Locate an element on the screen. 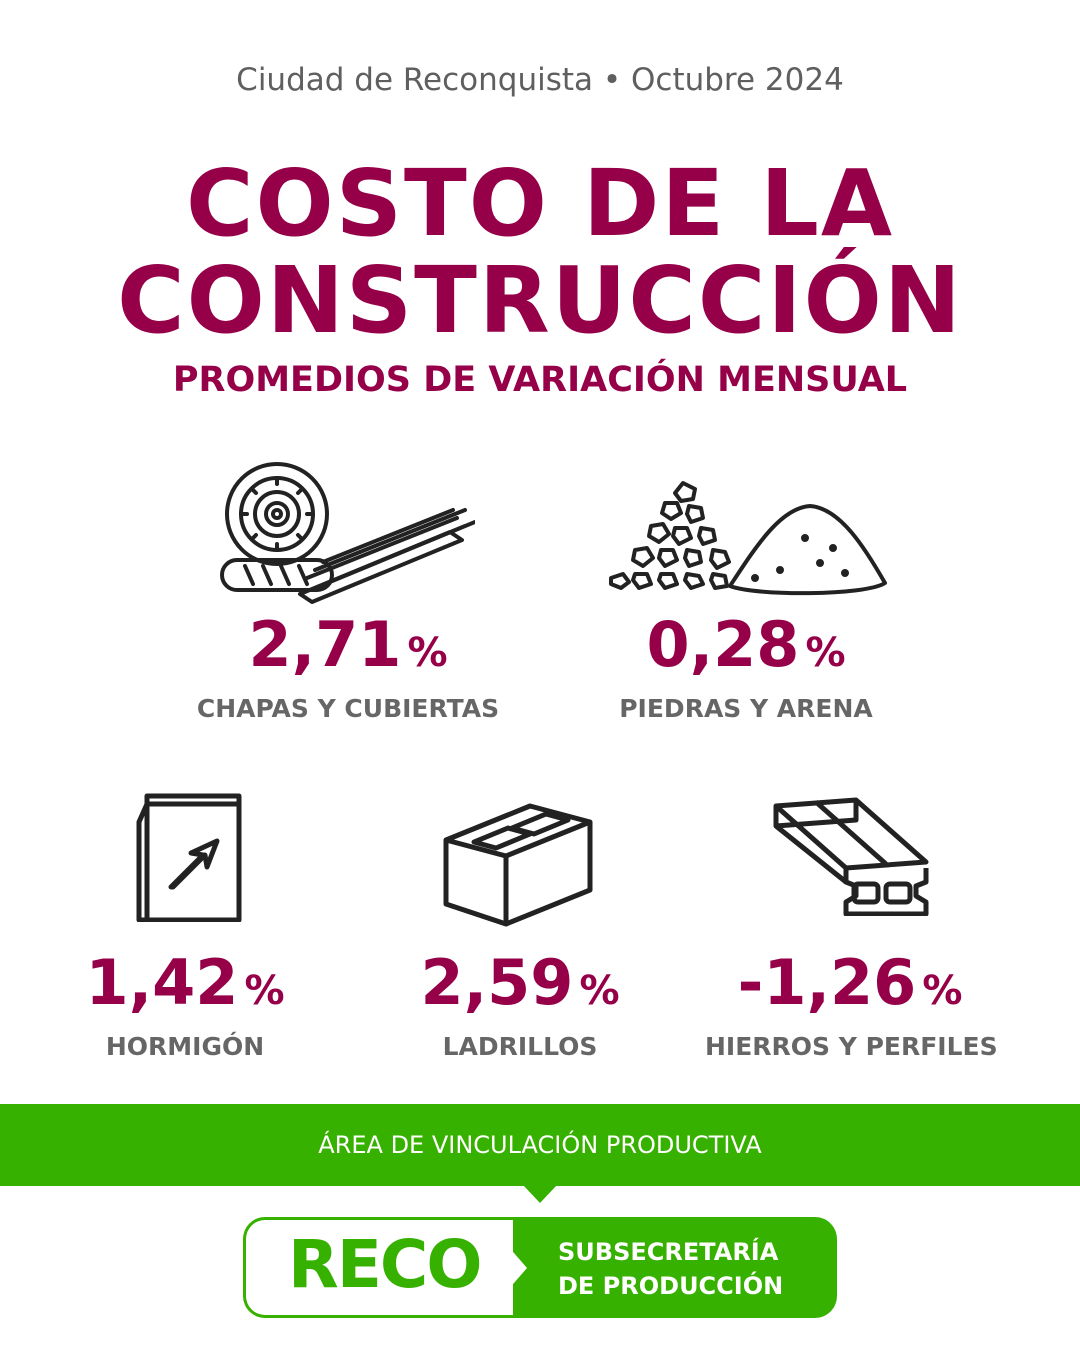  stat-hormigon: 1,42% HORMIGÓN is located at coordinates (185, 1007).